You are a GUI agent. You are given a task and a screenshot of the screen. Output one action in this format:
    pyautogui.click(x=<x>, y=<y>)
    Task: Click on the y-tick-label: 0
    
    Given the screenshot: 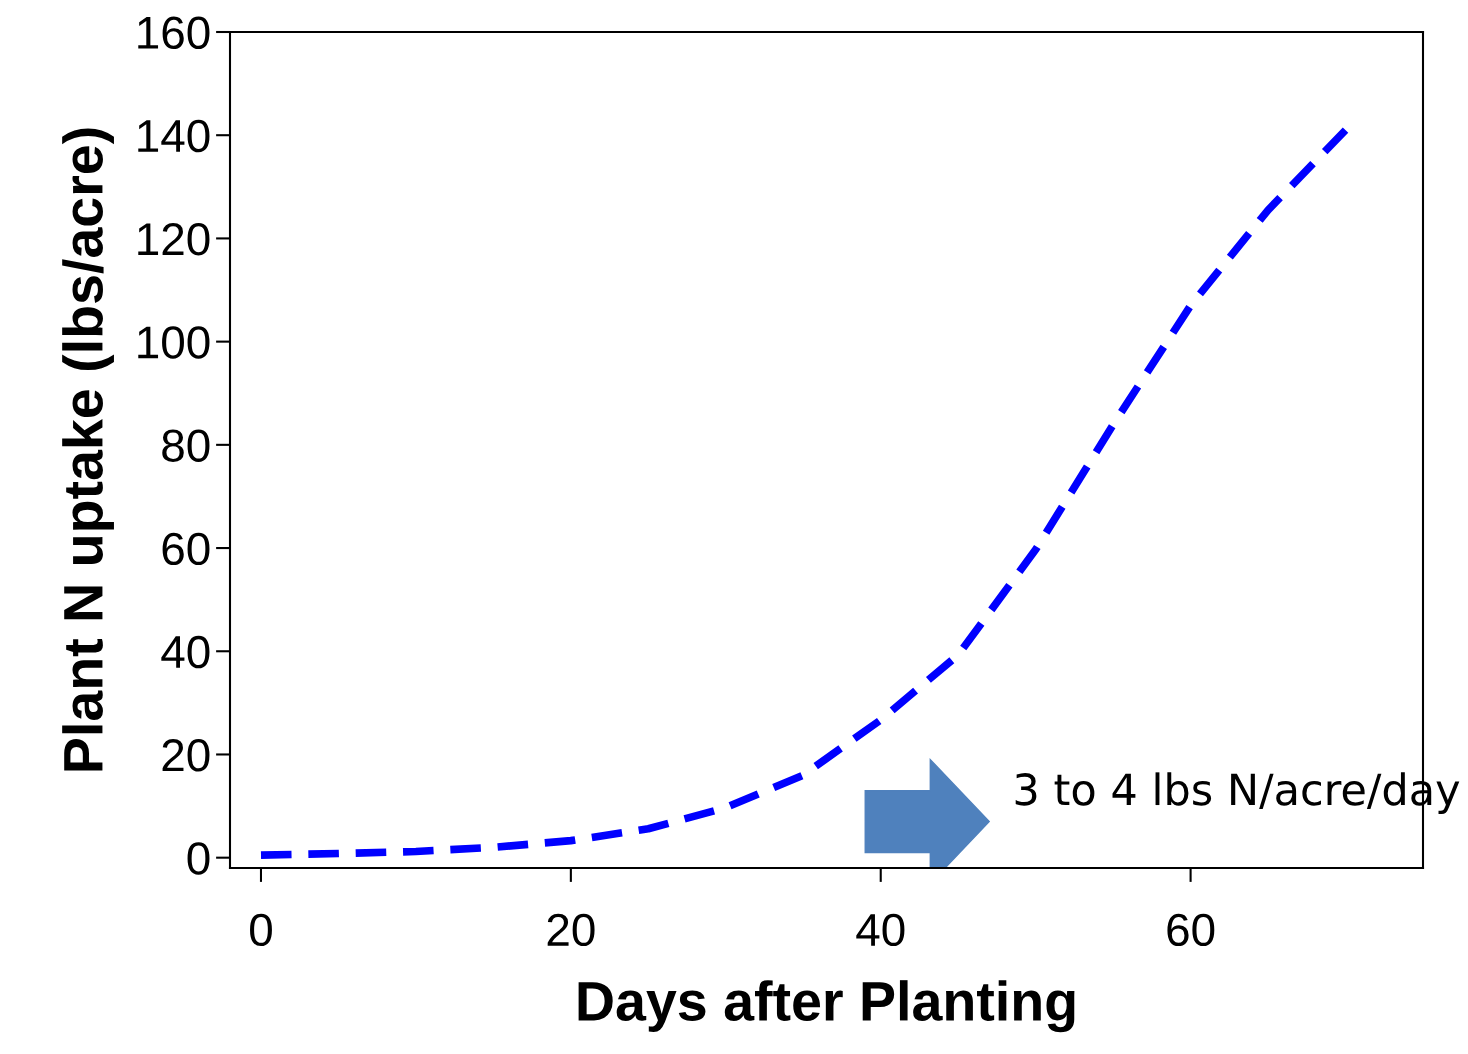 What is the action you would take?
    pyautogui.click(x=198, y=858)
    